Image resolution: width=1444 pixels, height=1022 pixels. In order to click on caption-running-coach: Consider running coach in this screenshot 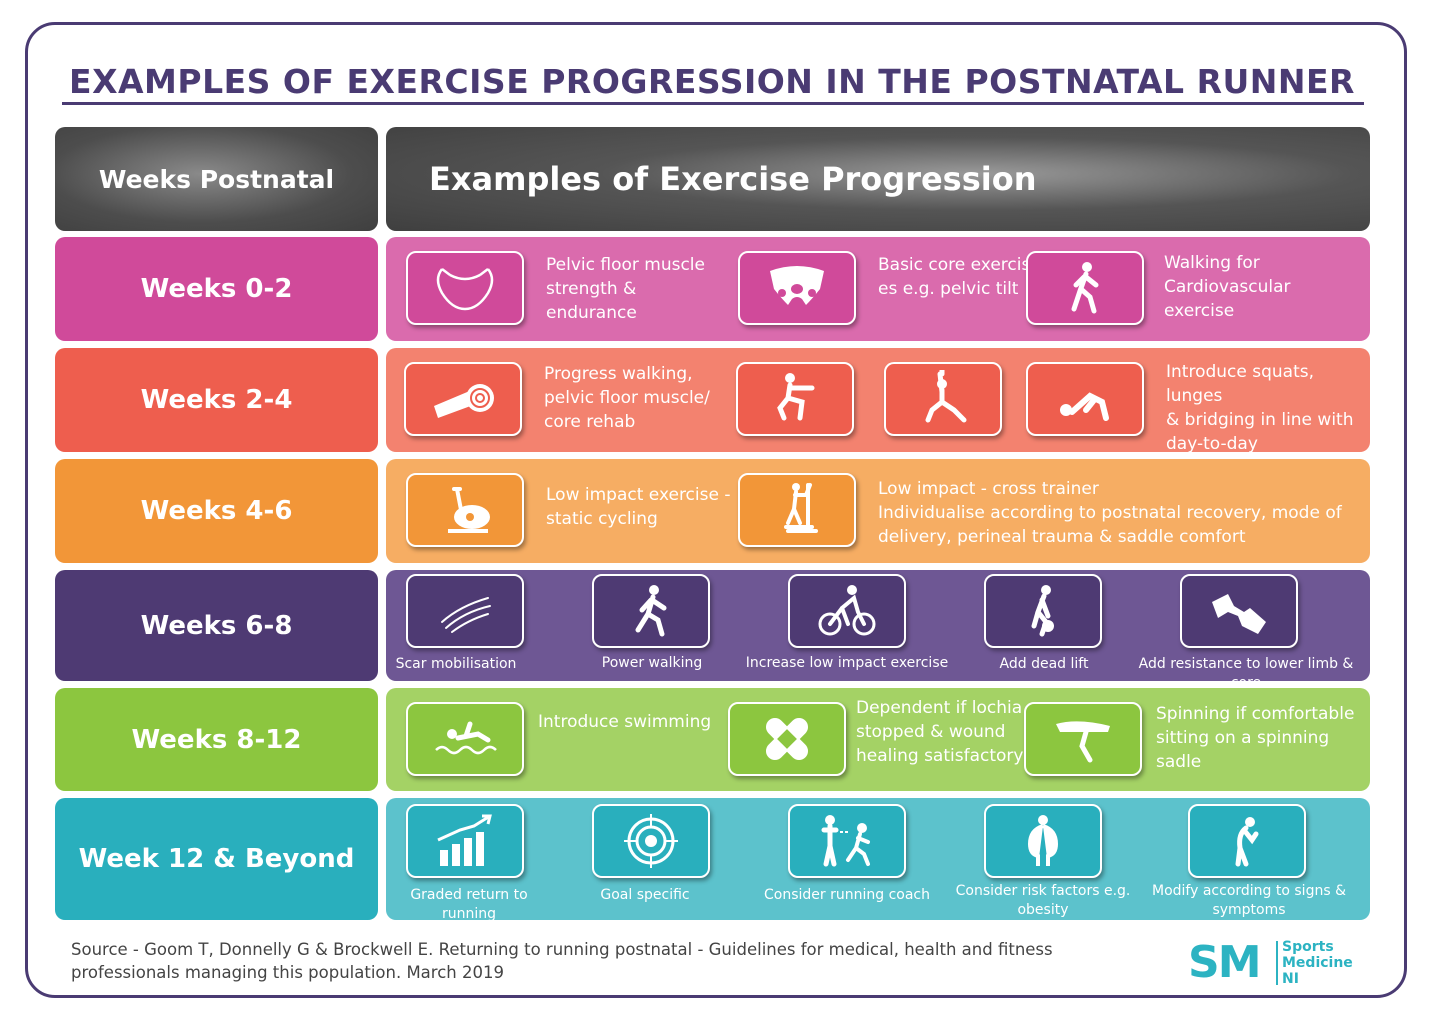, I will do `click(847, 895)`.